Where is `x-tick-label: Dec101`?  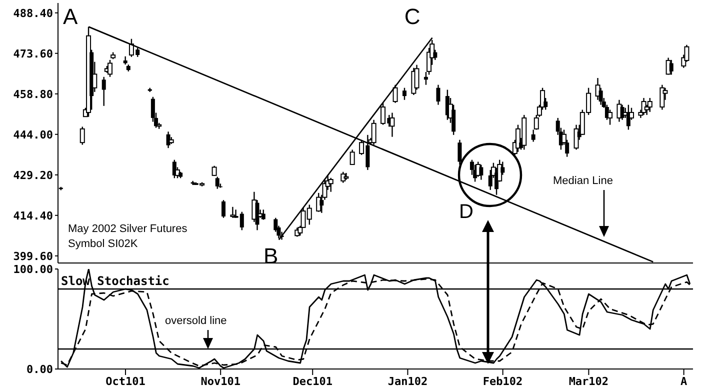 x-tick-label: Dec101 is located at coordinates (312, 381).